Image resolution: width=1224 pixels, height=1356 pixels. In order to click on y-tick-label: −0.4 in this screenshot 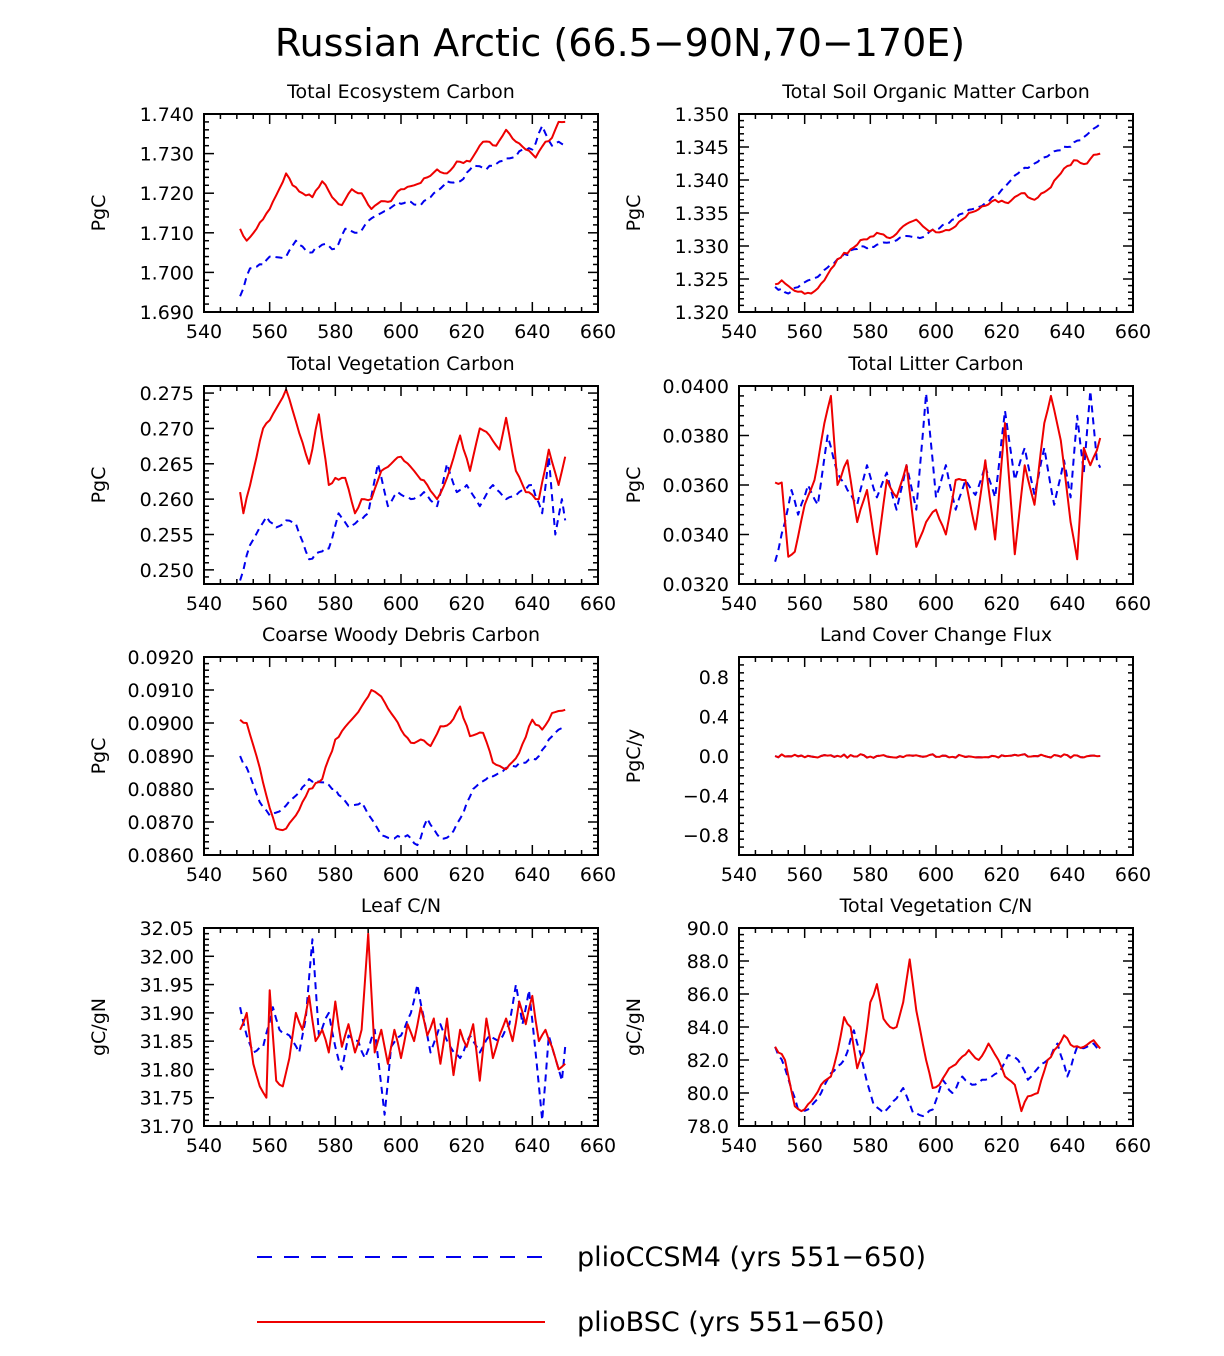, I will do `click(706, 797)`.